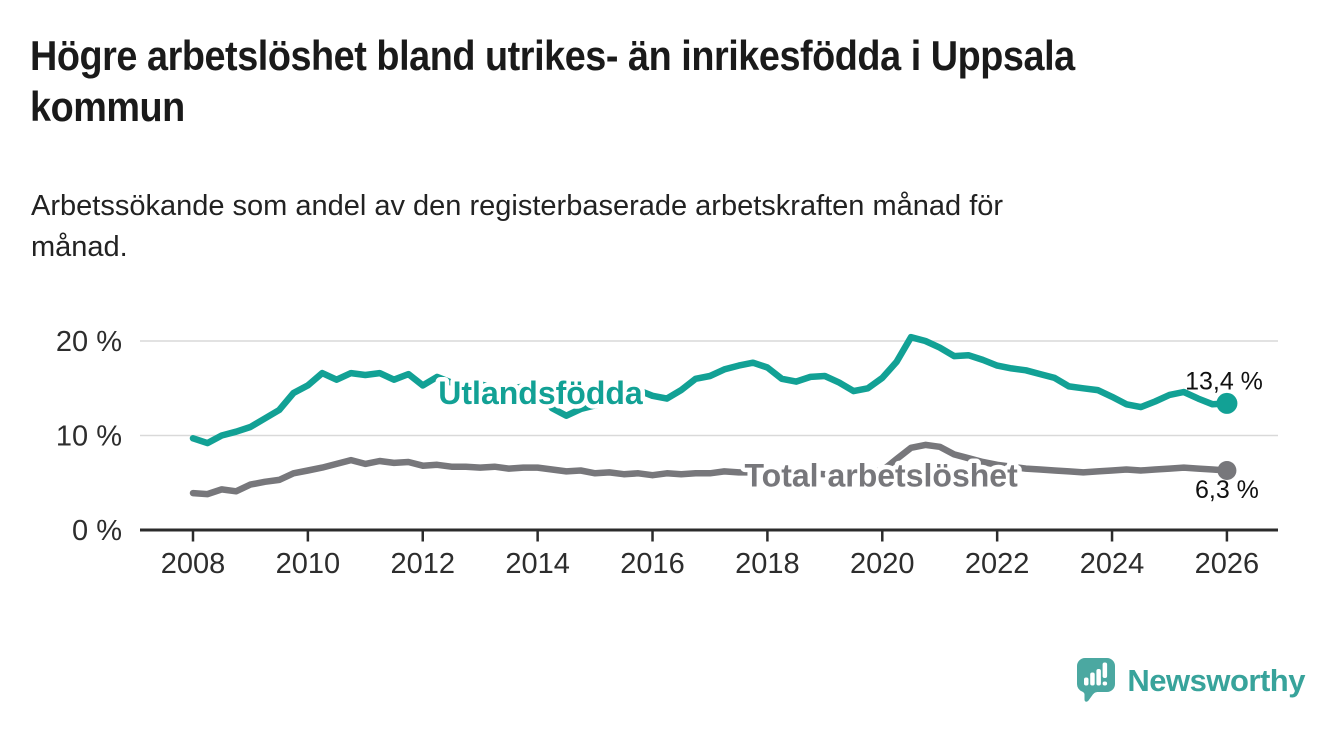  Describe the element at coordinates (537, 564) in the screenshot. I see `x-tick-label-2014: 2014` at that location.